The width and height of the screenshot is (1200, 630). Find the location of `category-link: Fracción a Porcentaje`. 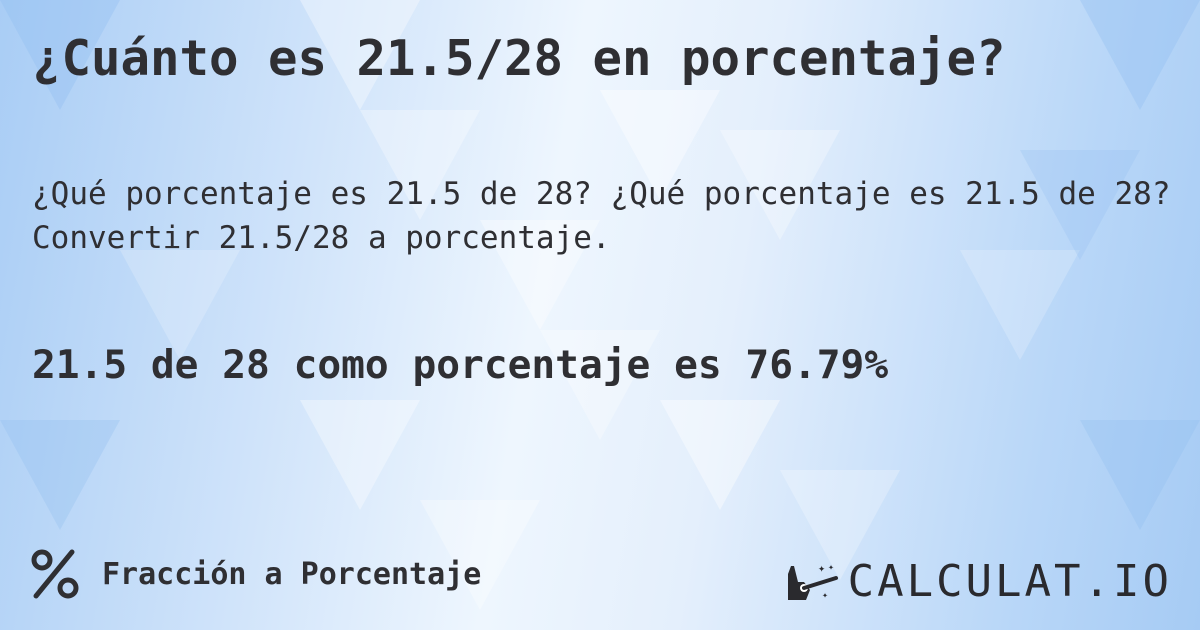

category-link: Fracción a Porcentaje is located at coordinates (255, 574).